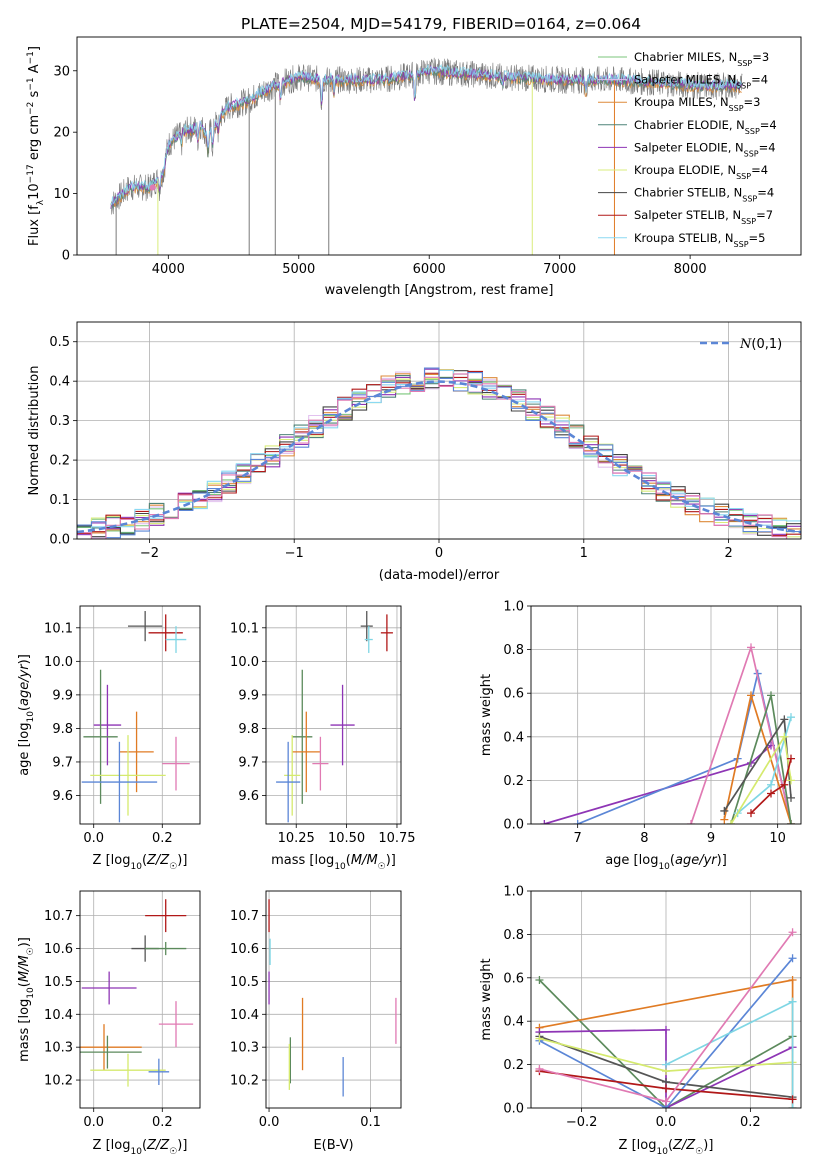  What do you see at coordinates (578, 838) in the screenshot?
I see `x-tick-label: 7` at bounding box center [578, 838].